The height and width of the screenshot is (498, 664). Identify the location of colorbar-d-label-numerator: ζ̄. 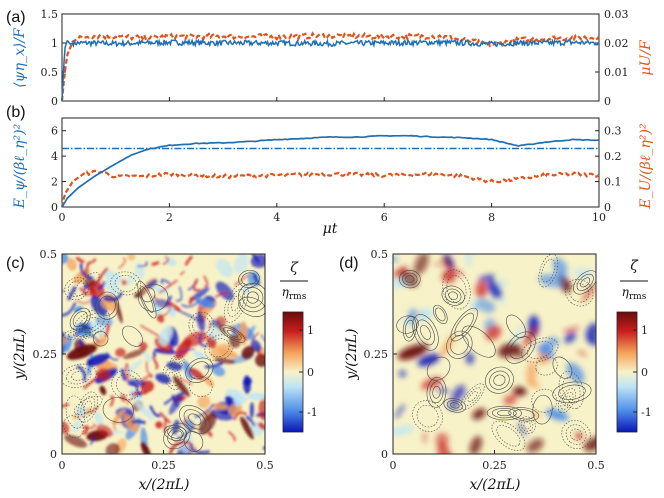
(634, 266).